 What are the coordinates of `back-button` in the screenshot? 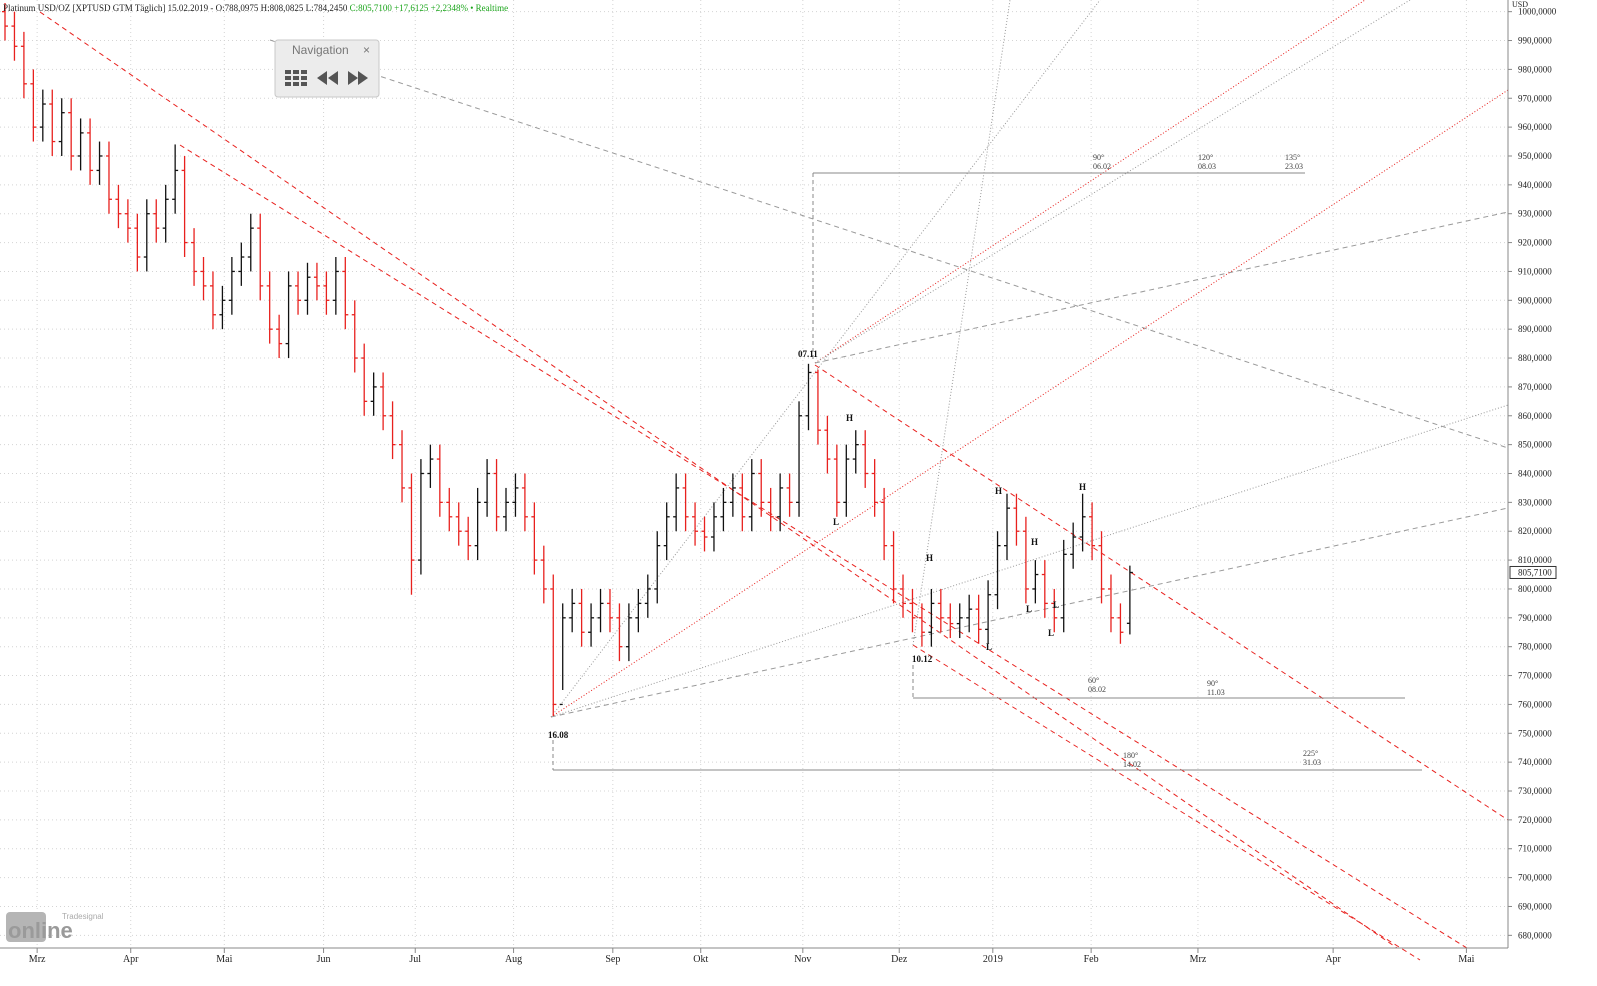 It's located at (327, 78).